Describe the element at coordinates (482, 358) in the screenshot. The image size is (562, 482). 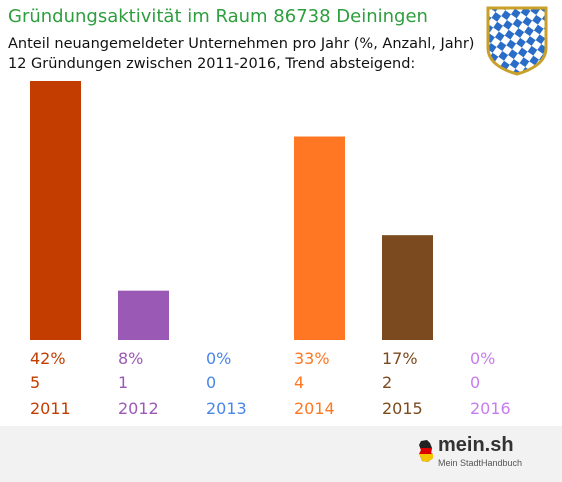
I see `percent-label-2016: 0%` at that location.